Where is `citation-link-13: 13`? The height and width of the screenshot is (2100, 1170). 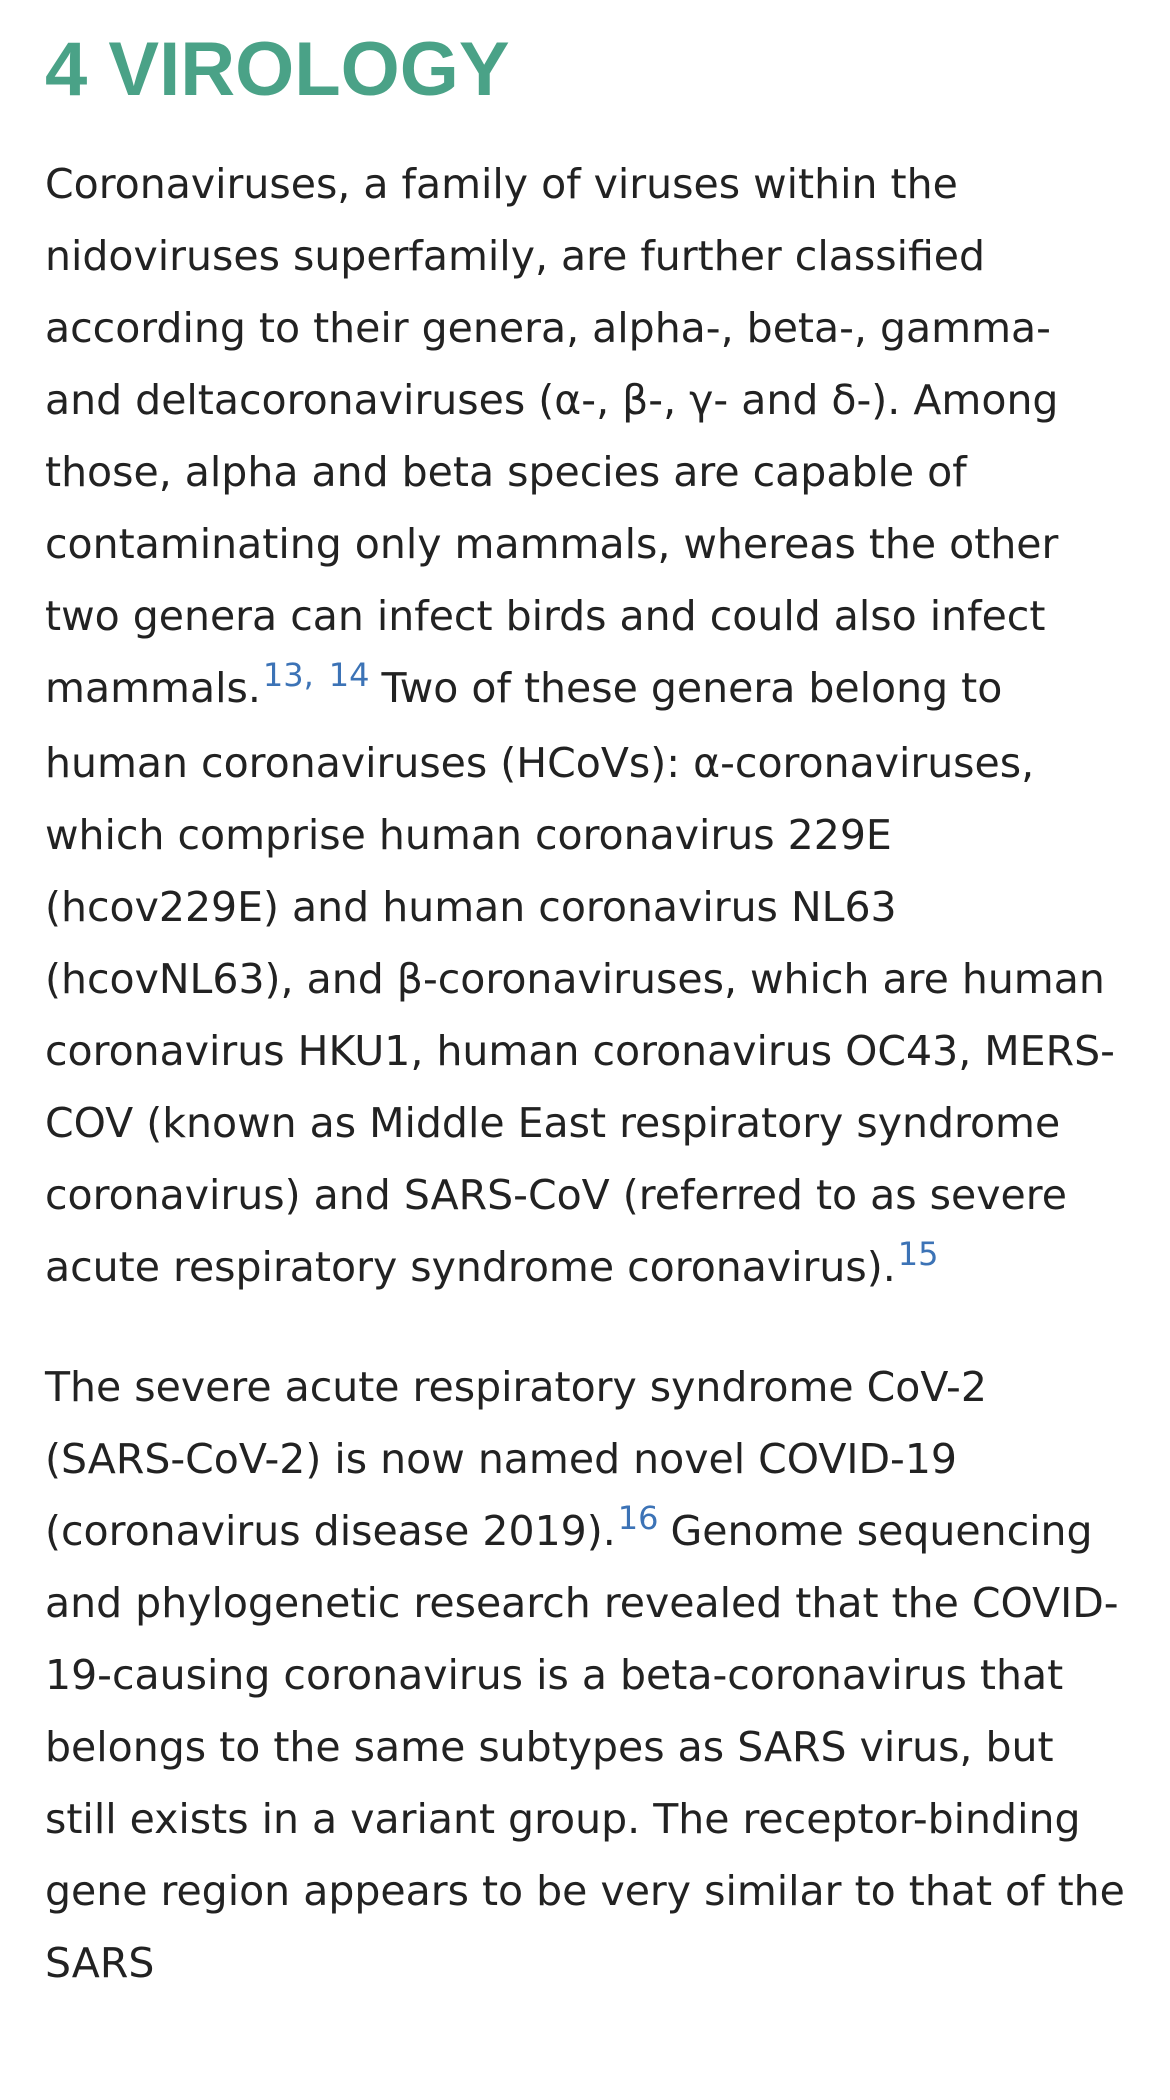 citation-link-13: 13 is located at coordinates (283, 675).